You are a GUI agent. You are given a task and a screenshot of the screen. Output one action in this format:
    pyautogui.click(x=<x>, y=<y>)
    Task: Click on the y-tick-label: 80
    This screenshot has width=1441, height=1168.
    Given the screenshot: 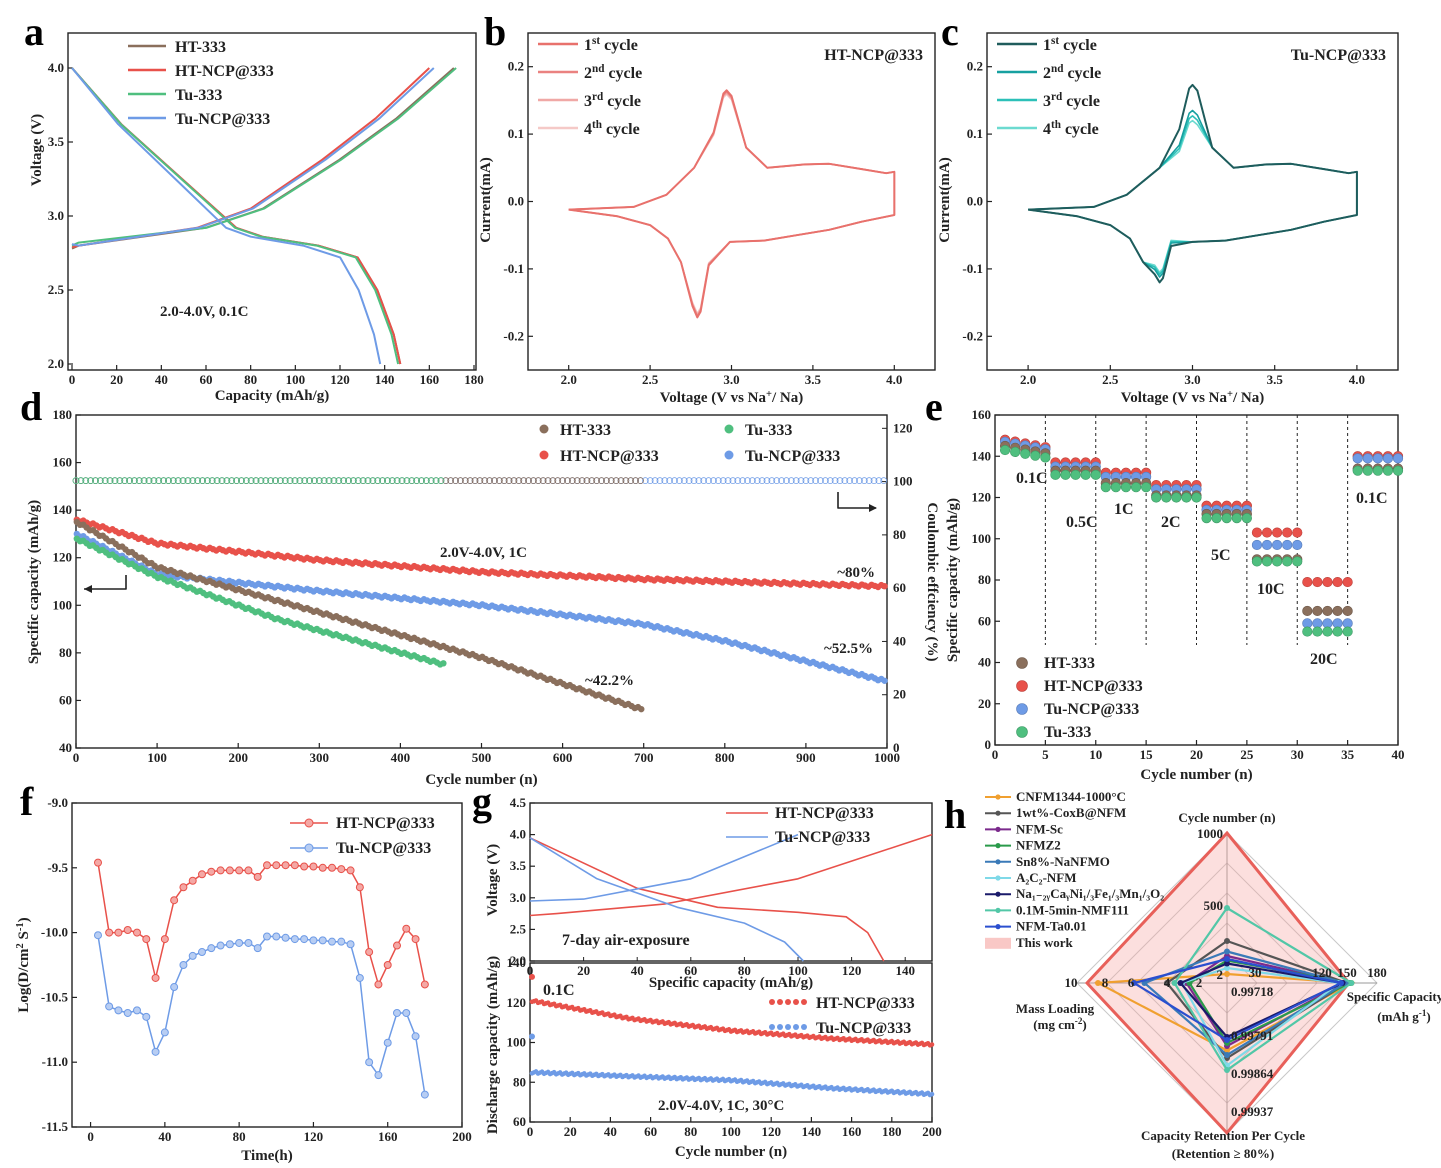 What is the action you would take?
    pyautogui.click(x=984, y=579)
    